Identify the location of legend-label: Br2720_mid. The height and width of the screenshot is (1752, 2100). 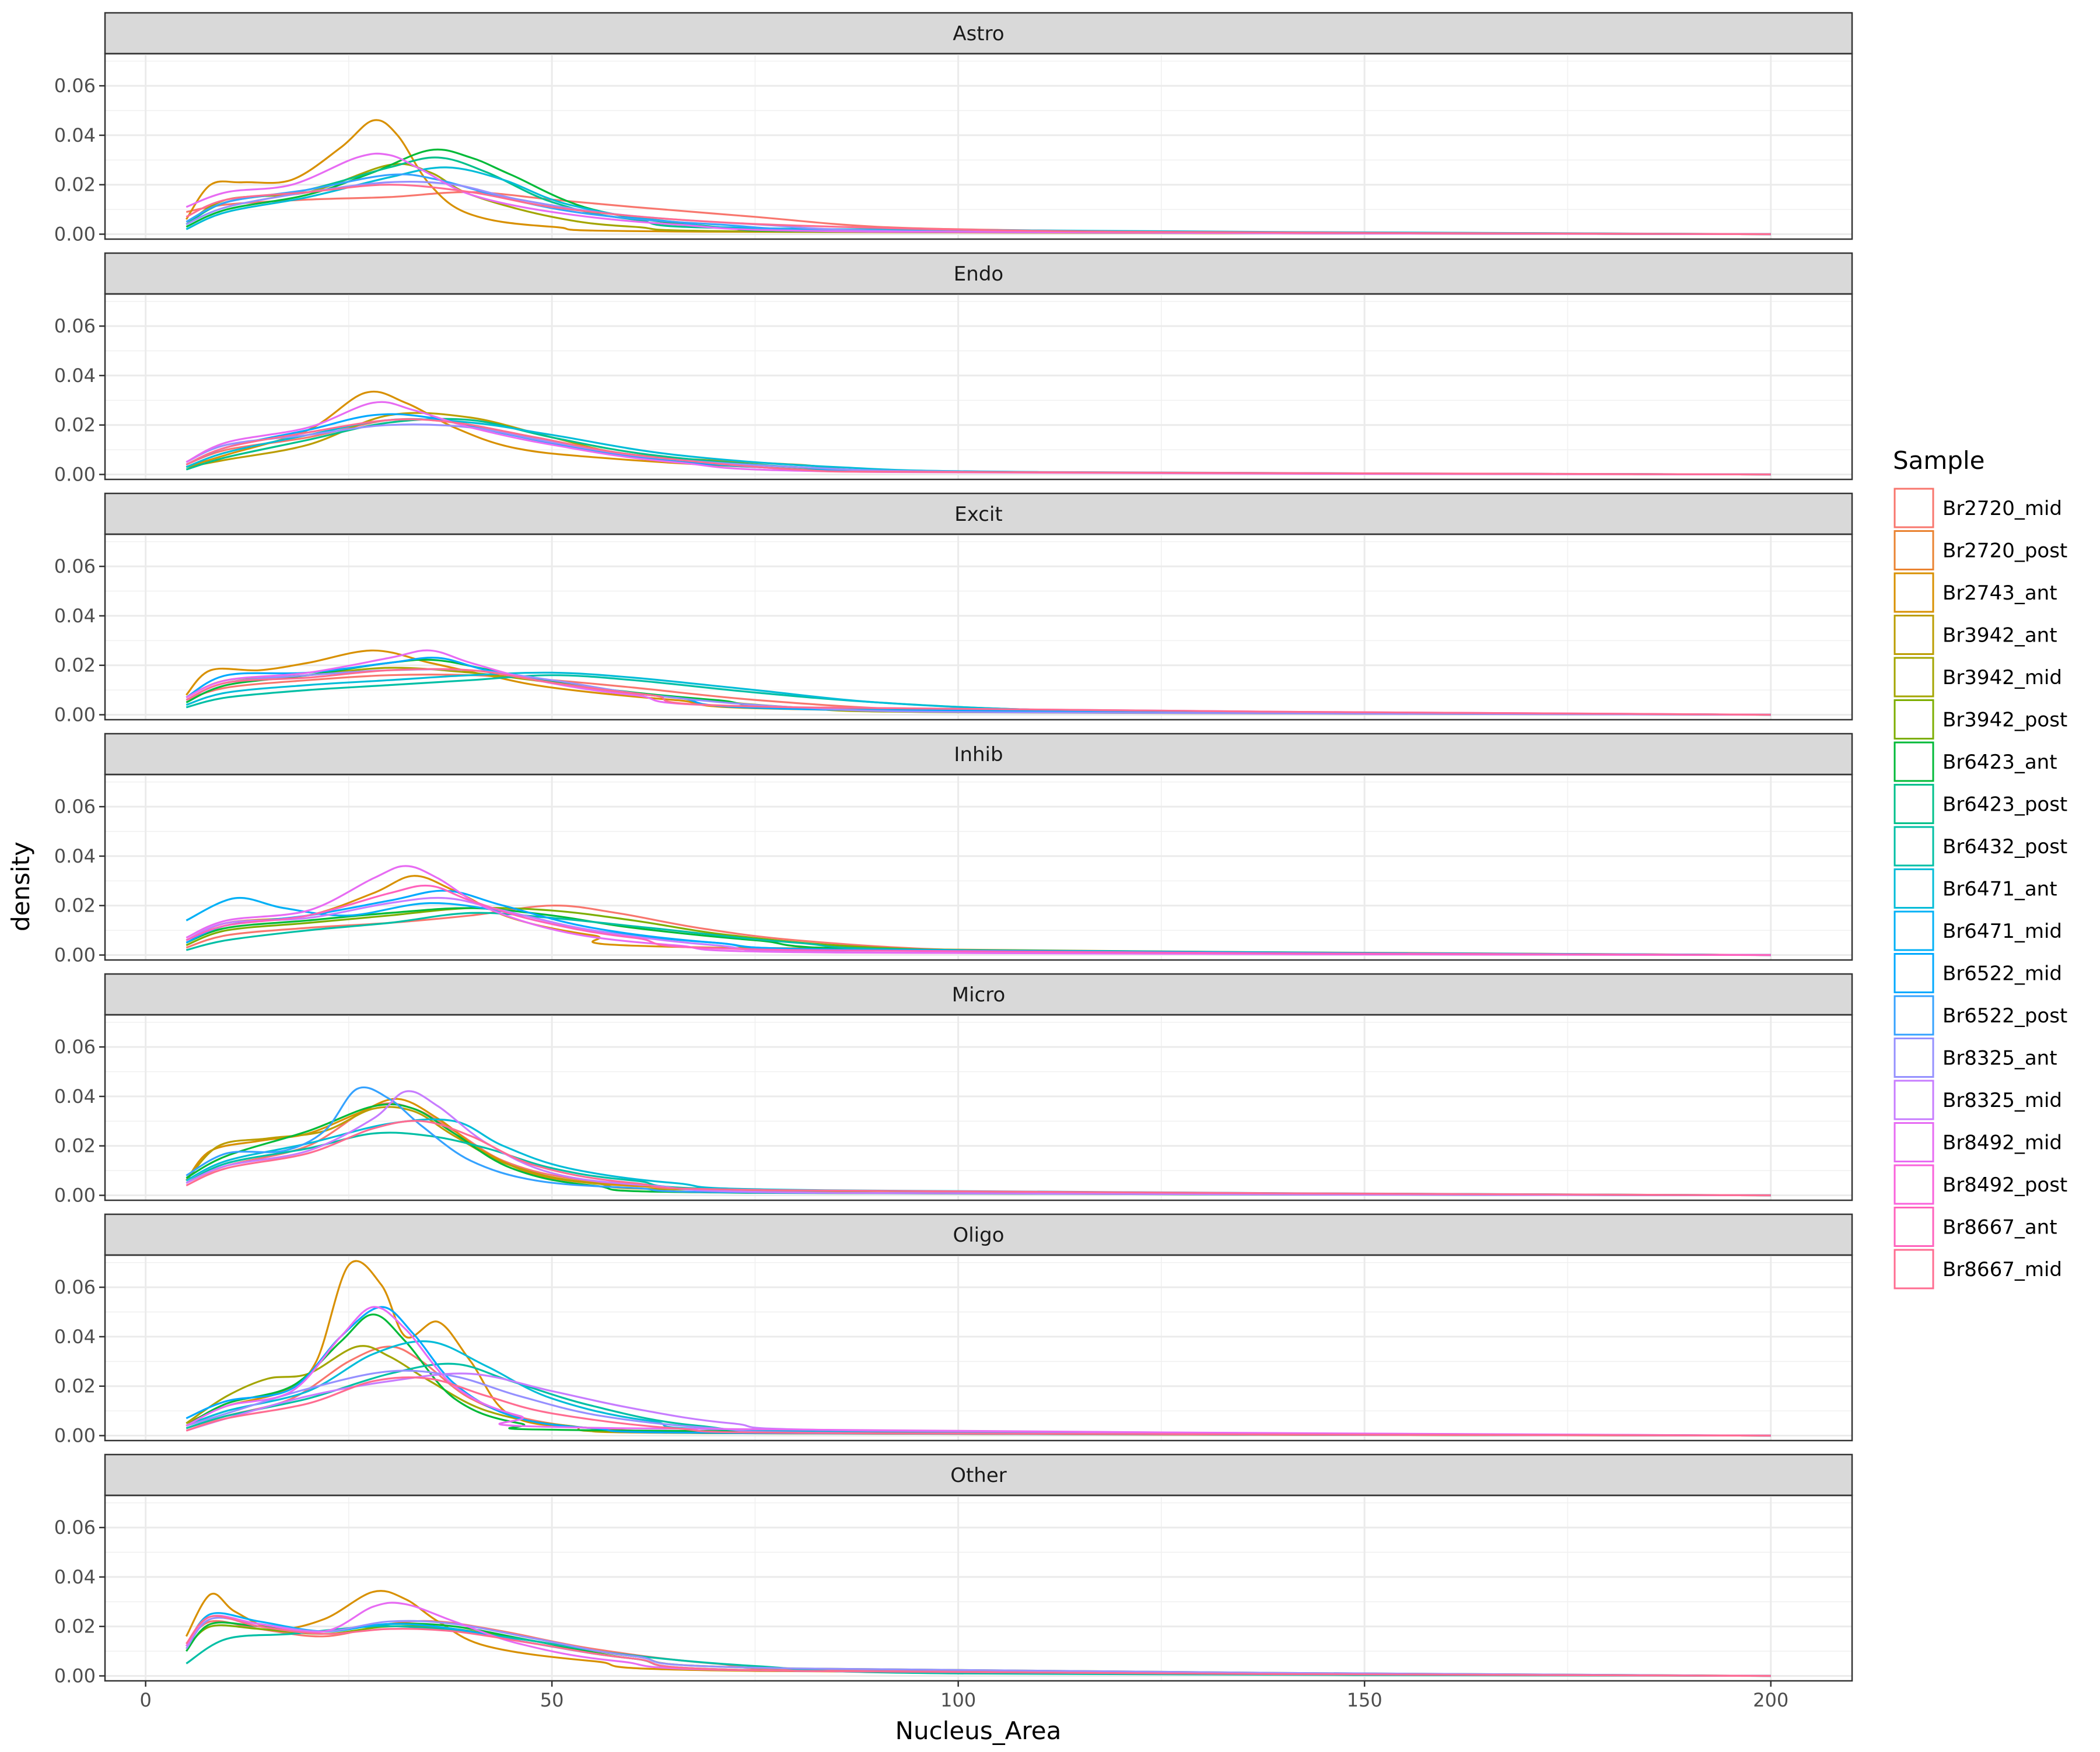
(2002, 508).